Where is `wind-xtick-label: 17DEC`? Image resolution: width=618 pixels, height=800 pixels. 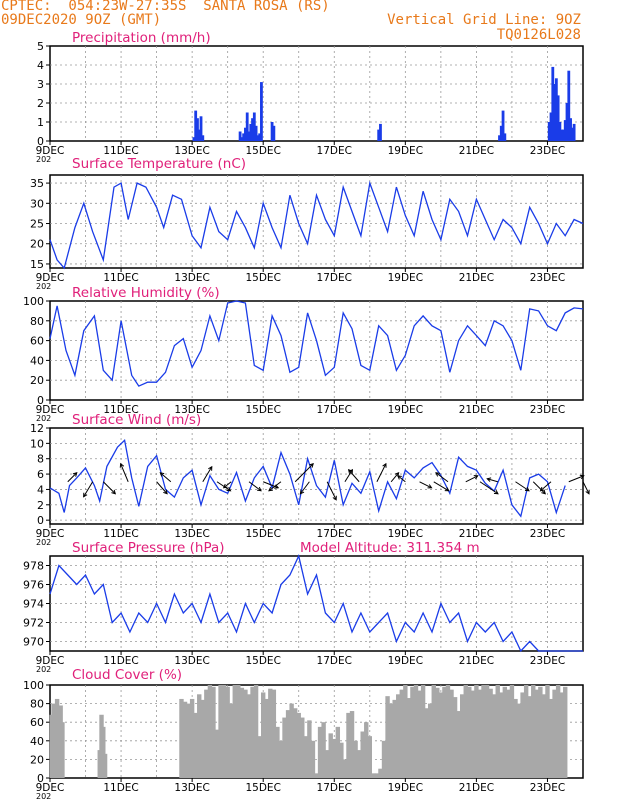
wind-xtick-label: 17DEC is located at coordinates (334, 534).